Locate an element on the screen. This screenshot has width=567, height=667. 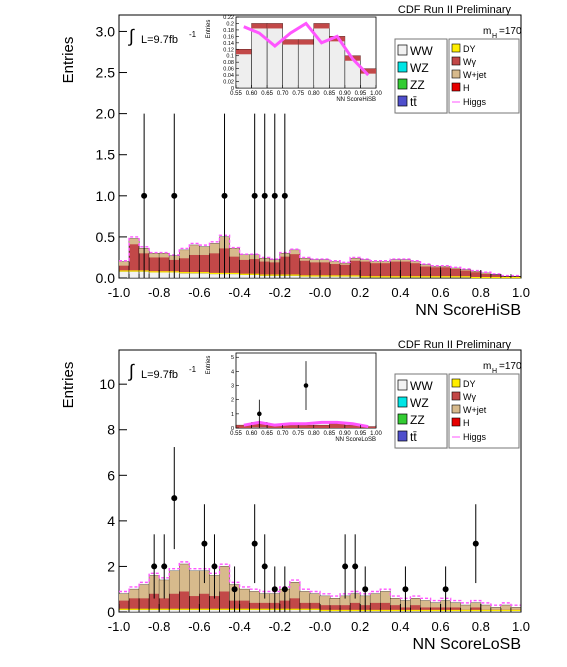
mass-value: =170 is located at coordinates (510, 366).